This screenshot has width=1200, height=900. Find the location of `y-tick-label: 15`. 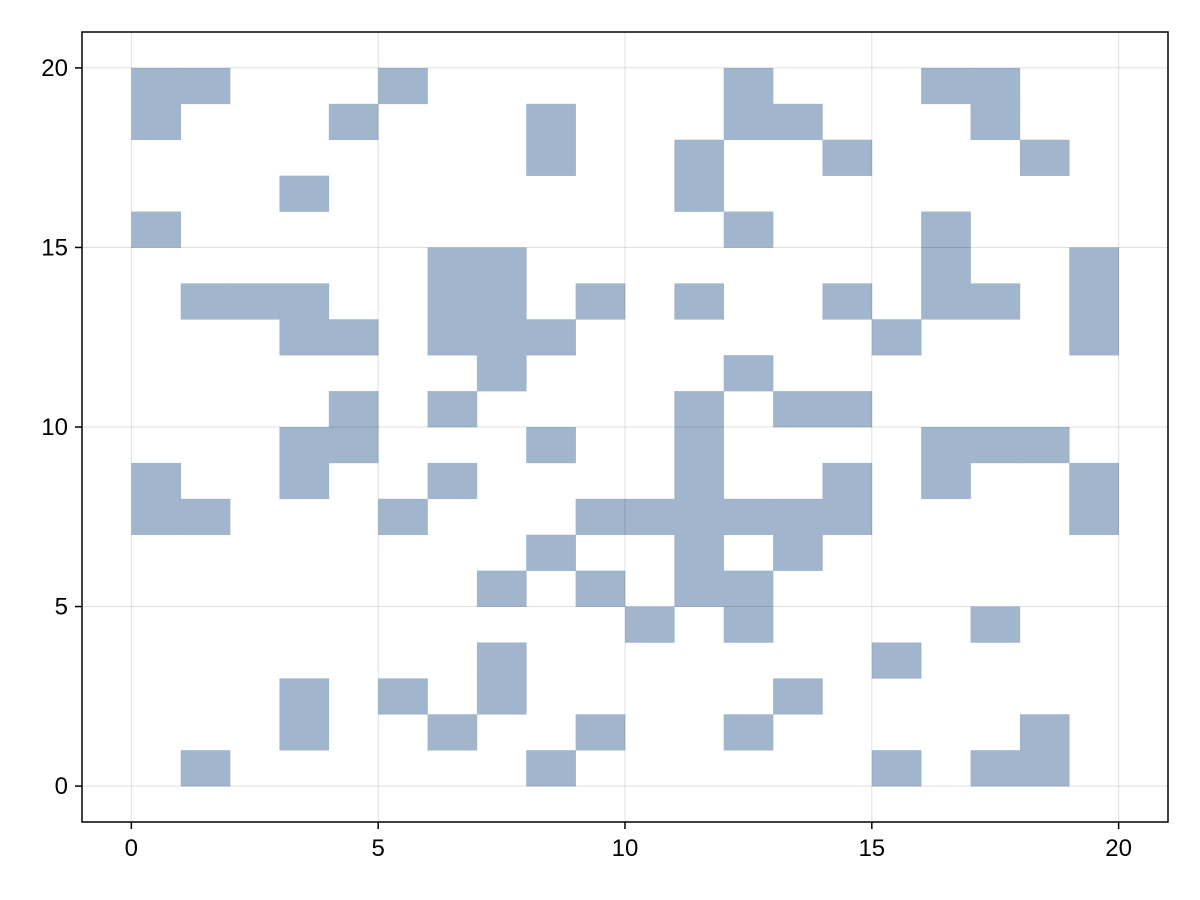

y-tick-label: 15 is located at coordinates (54, 247).